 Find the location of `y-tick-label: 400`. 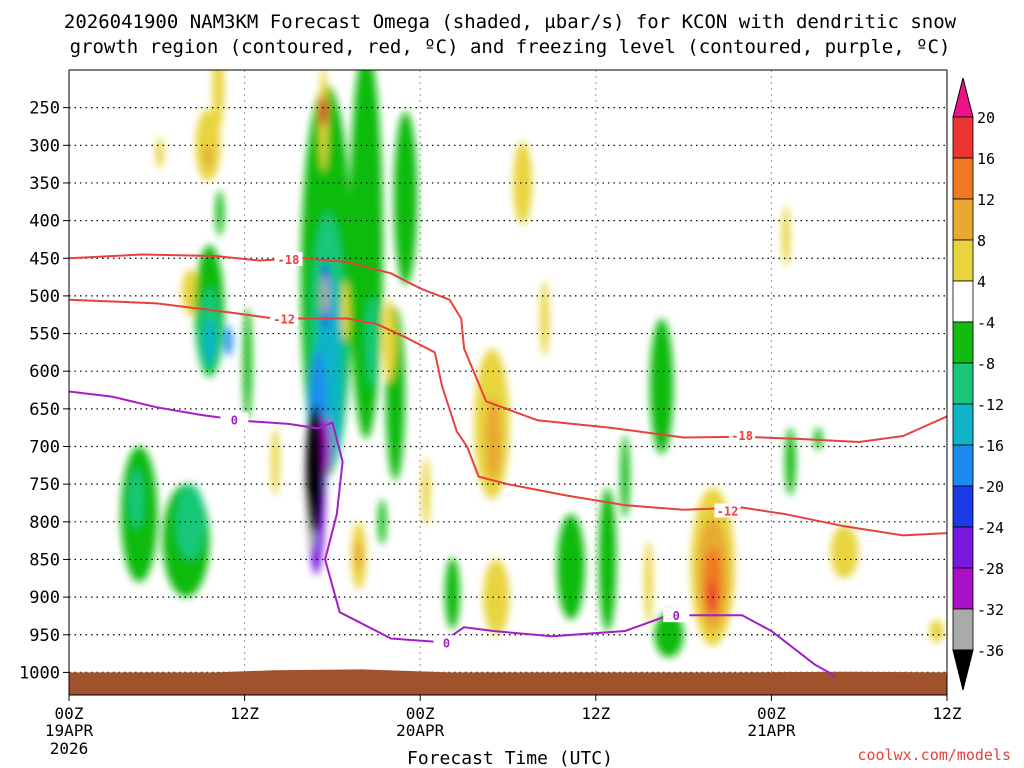

y-tick-label: 400 is located at coordinates (44, 222).